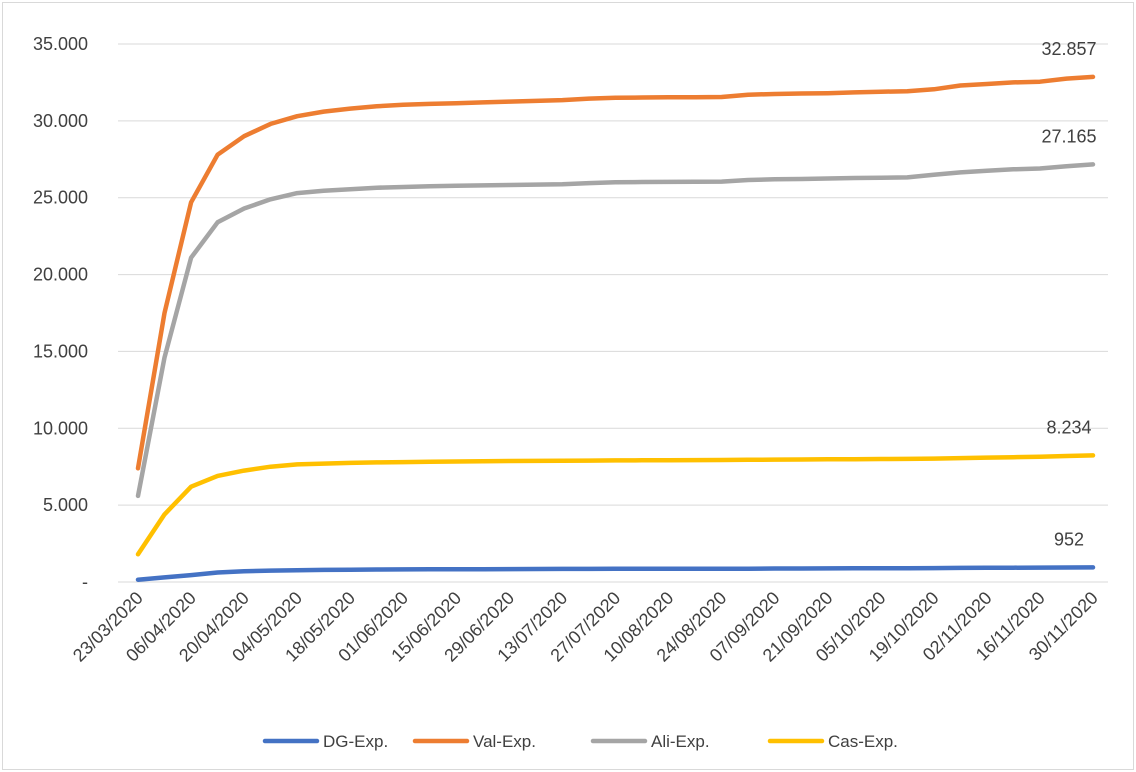  What do you see at coordinates (1068, 49) in the screenshot?
I see `data-label-val-exp: 32.857` at bounding box center [1068, 49].